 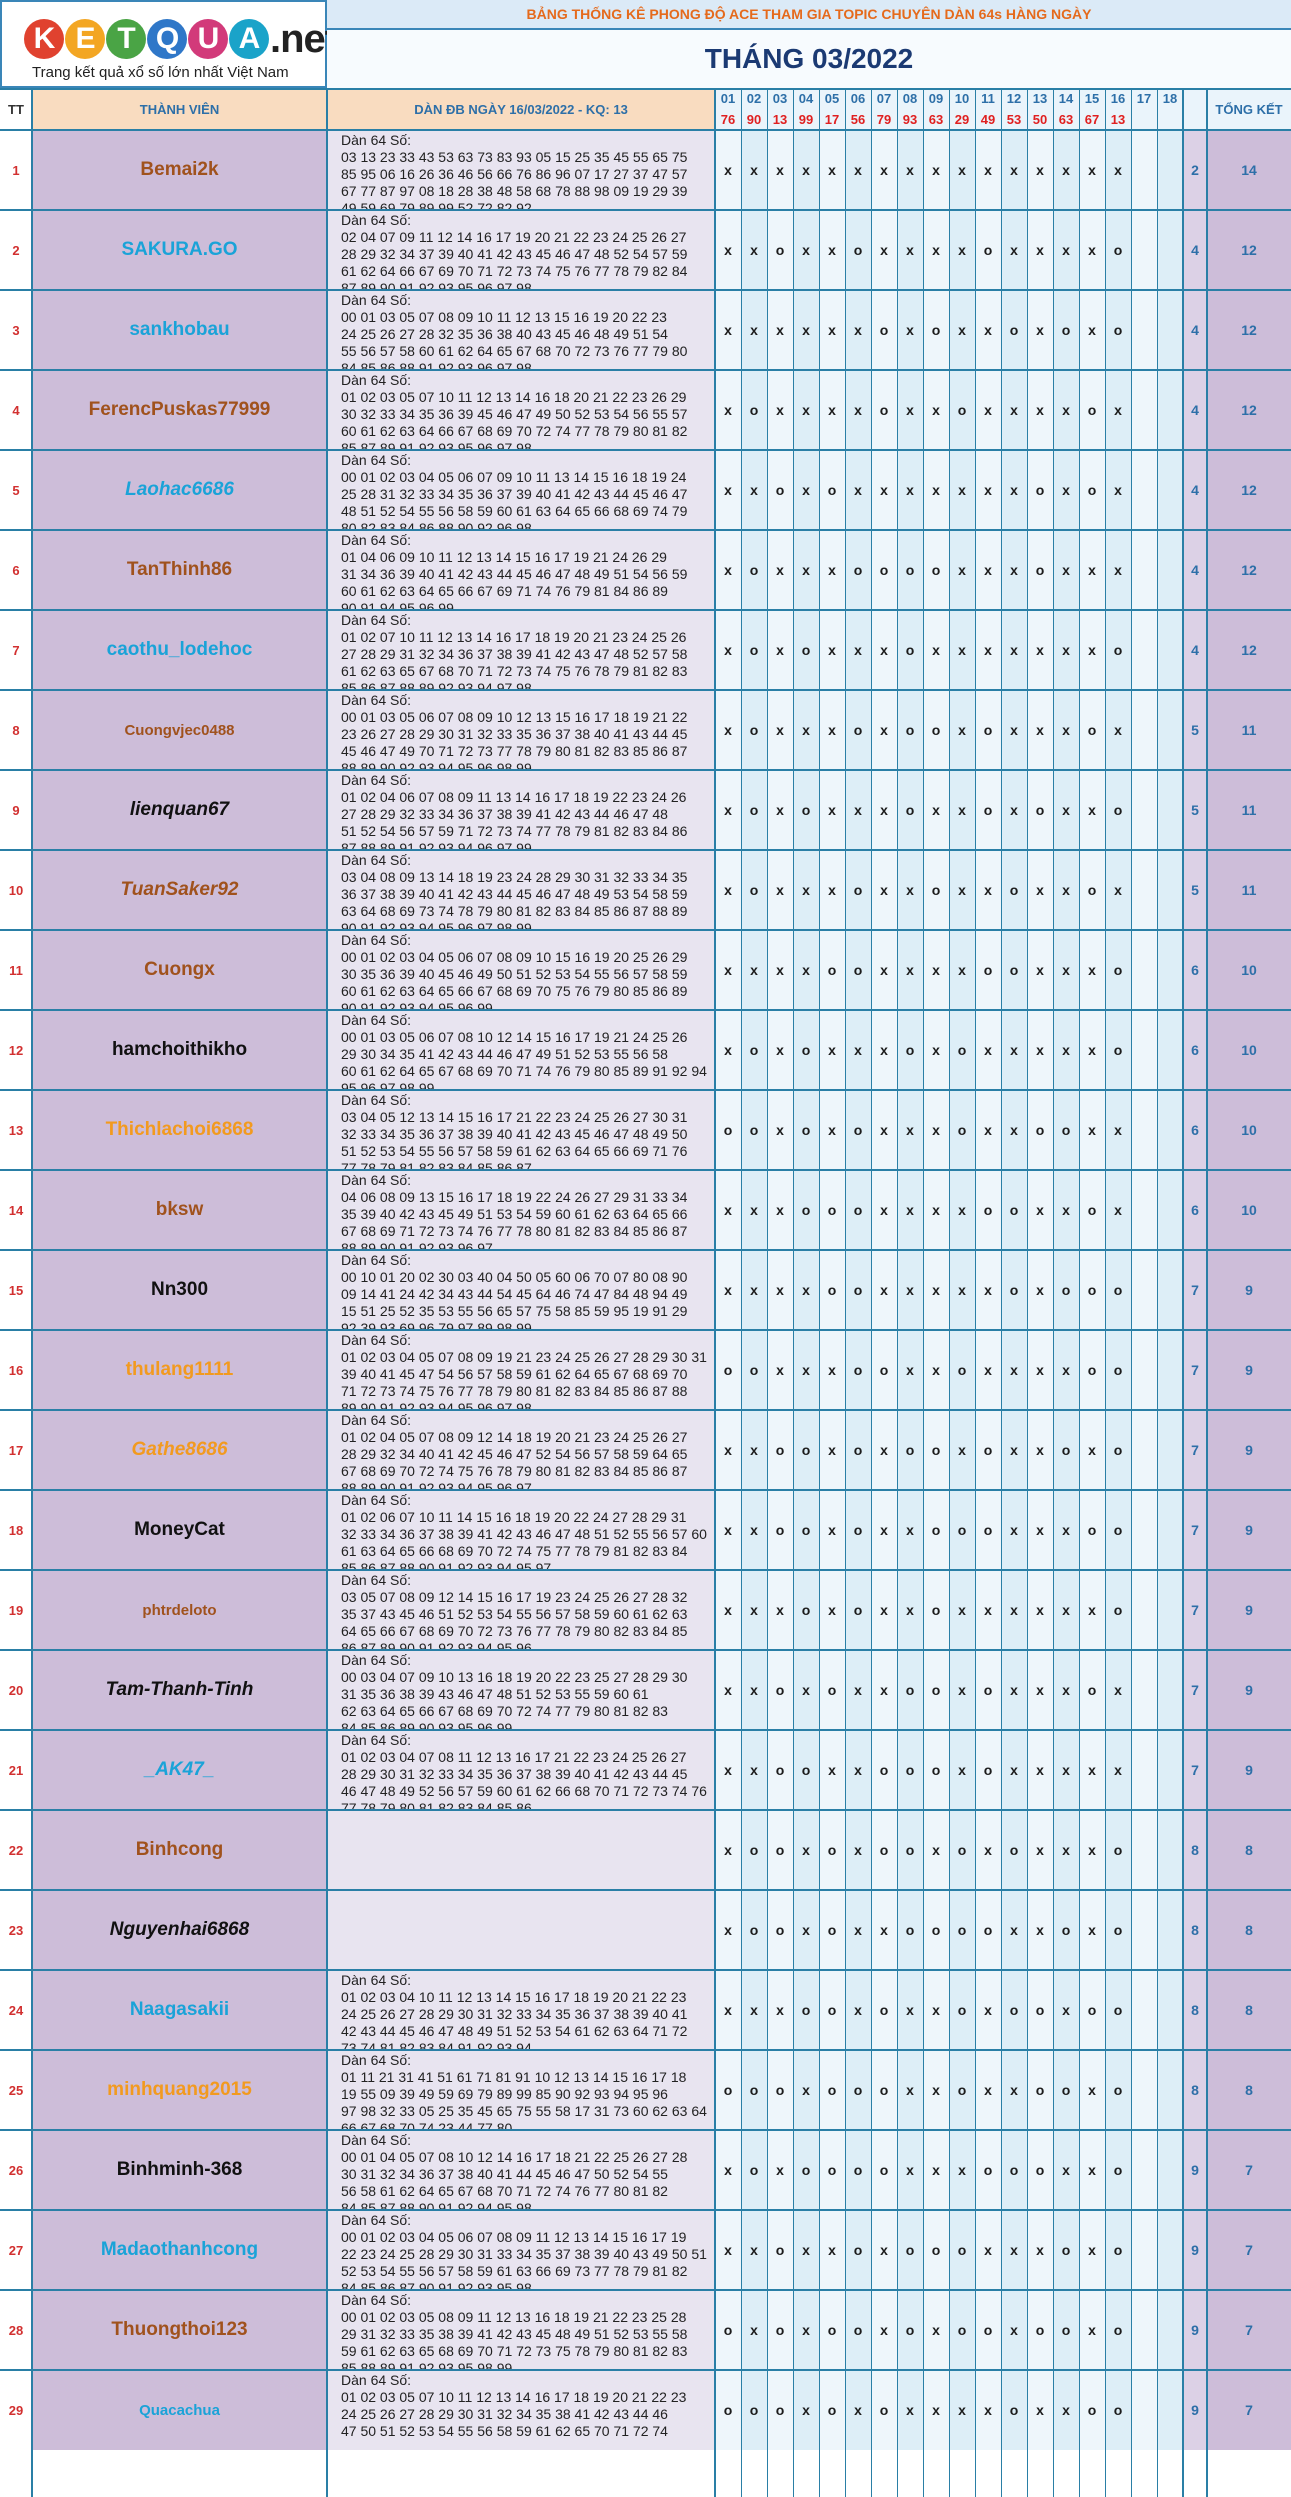 I want to click on total-count: 8, so click(x=1249, y=1930).